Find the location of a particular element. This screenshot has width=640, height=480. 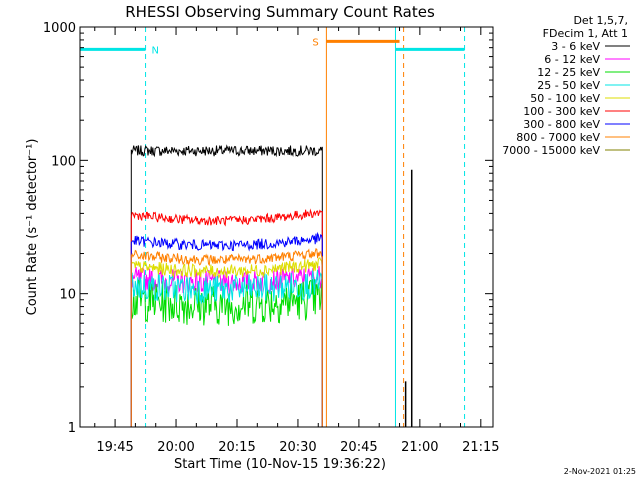

legend-label: 6 - 12 keV is located at coordinates (572, 59).